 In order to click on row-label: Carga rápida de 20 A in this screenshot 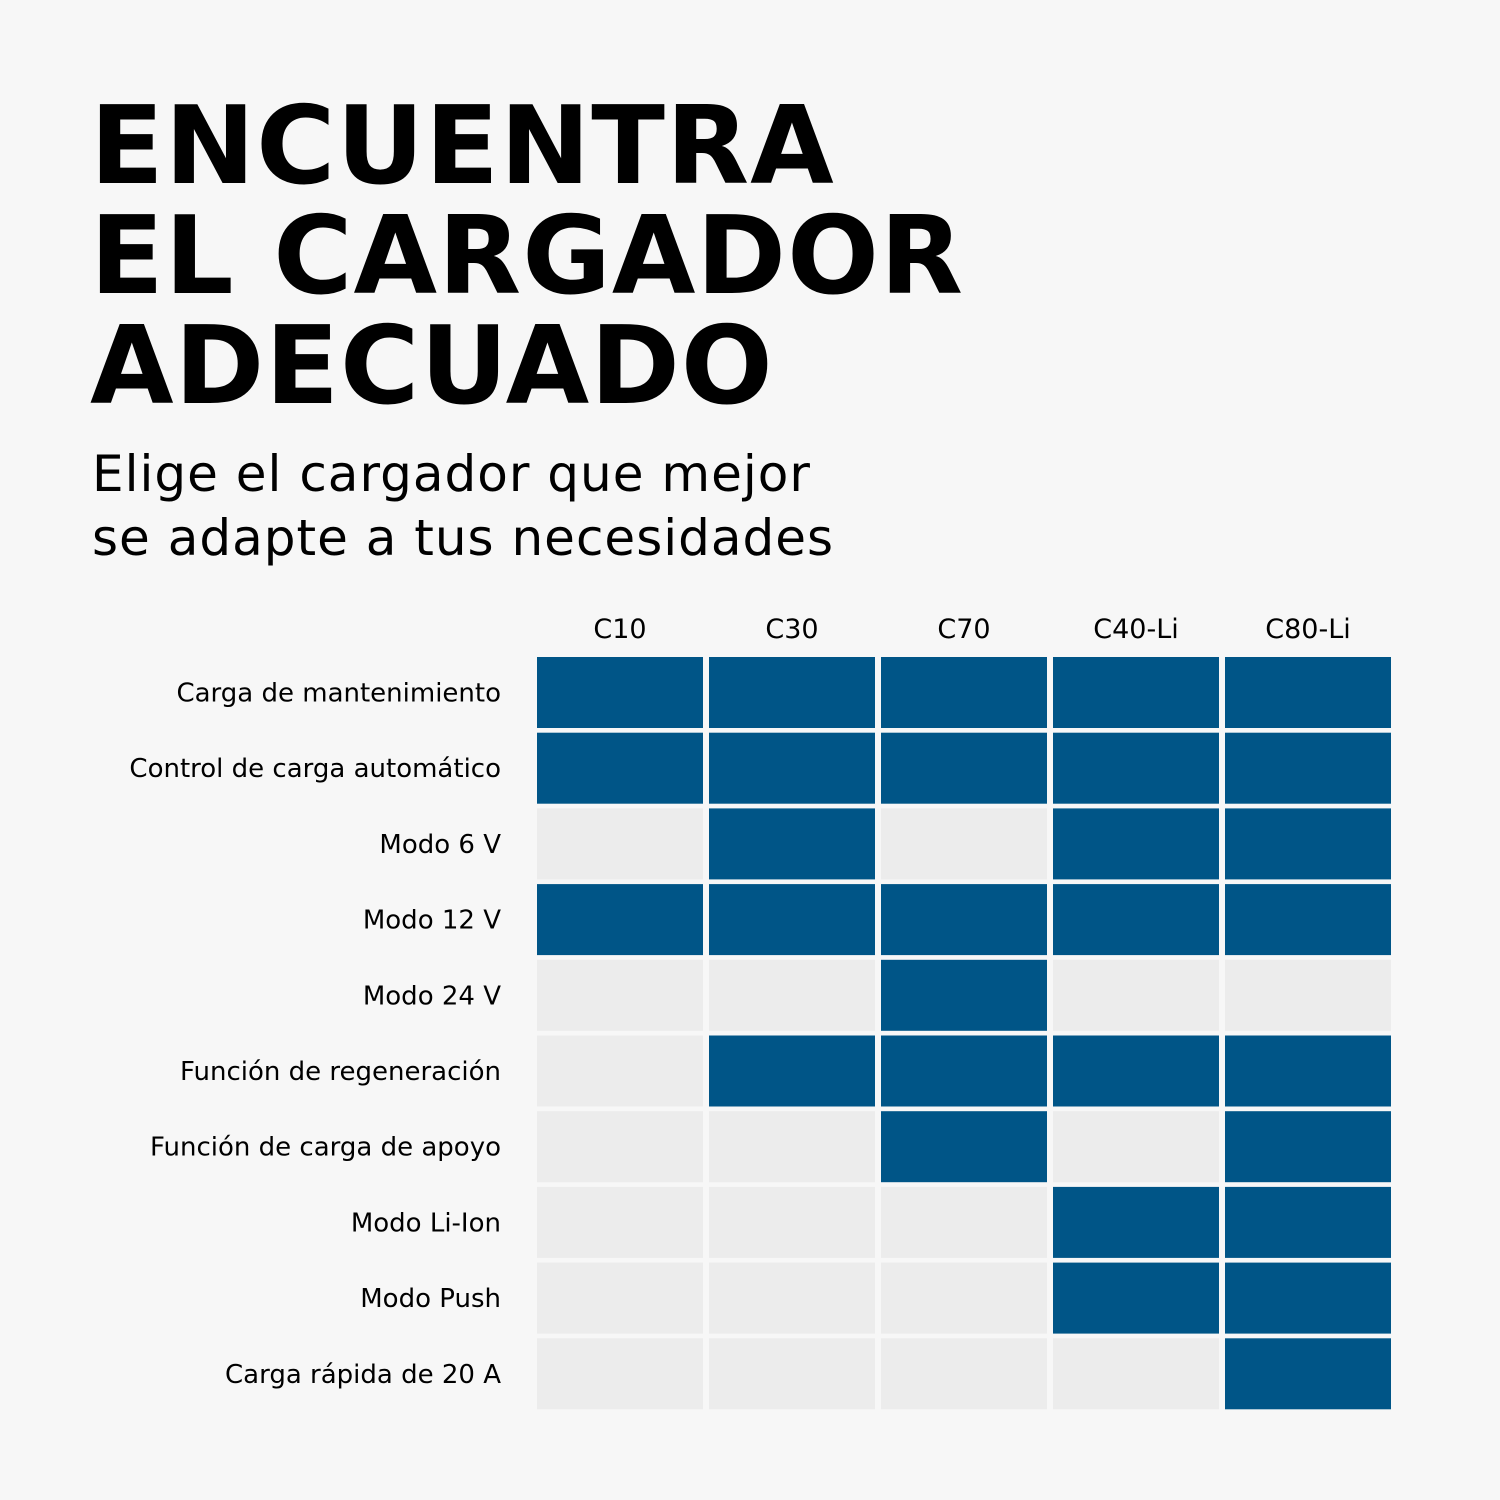, I will do `click(363, 1375)`.